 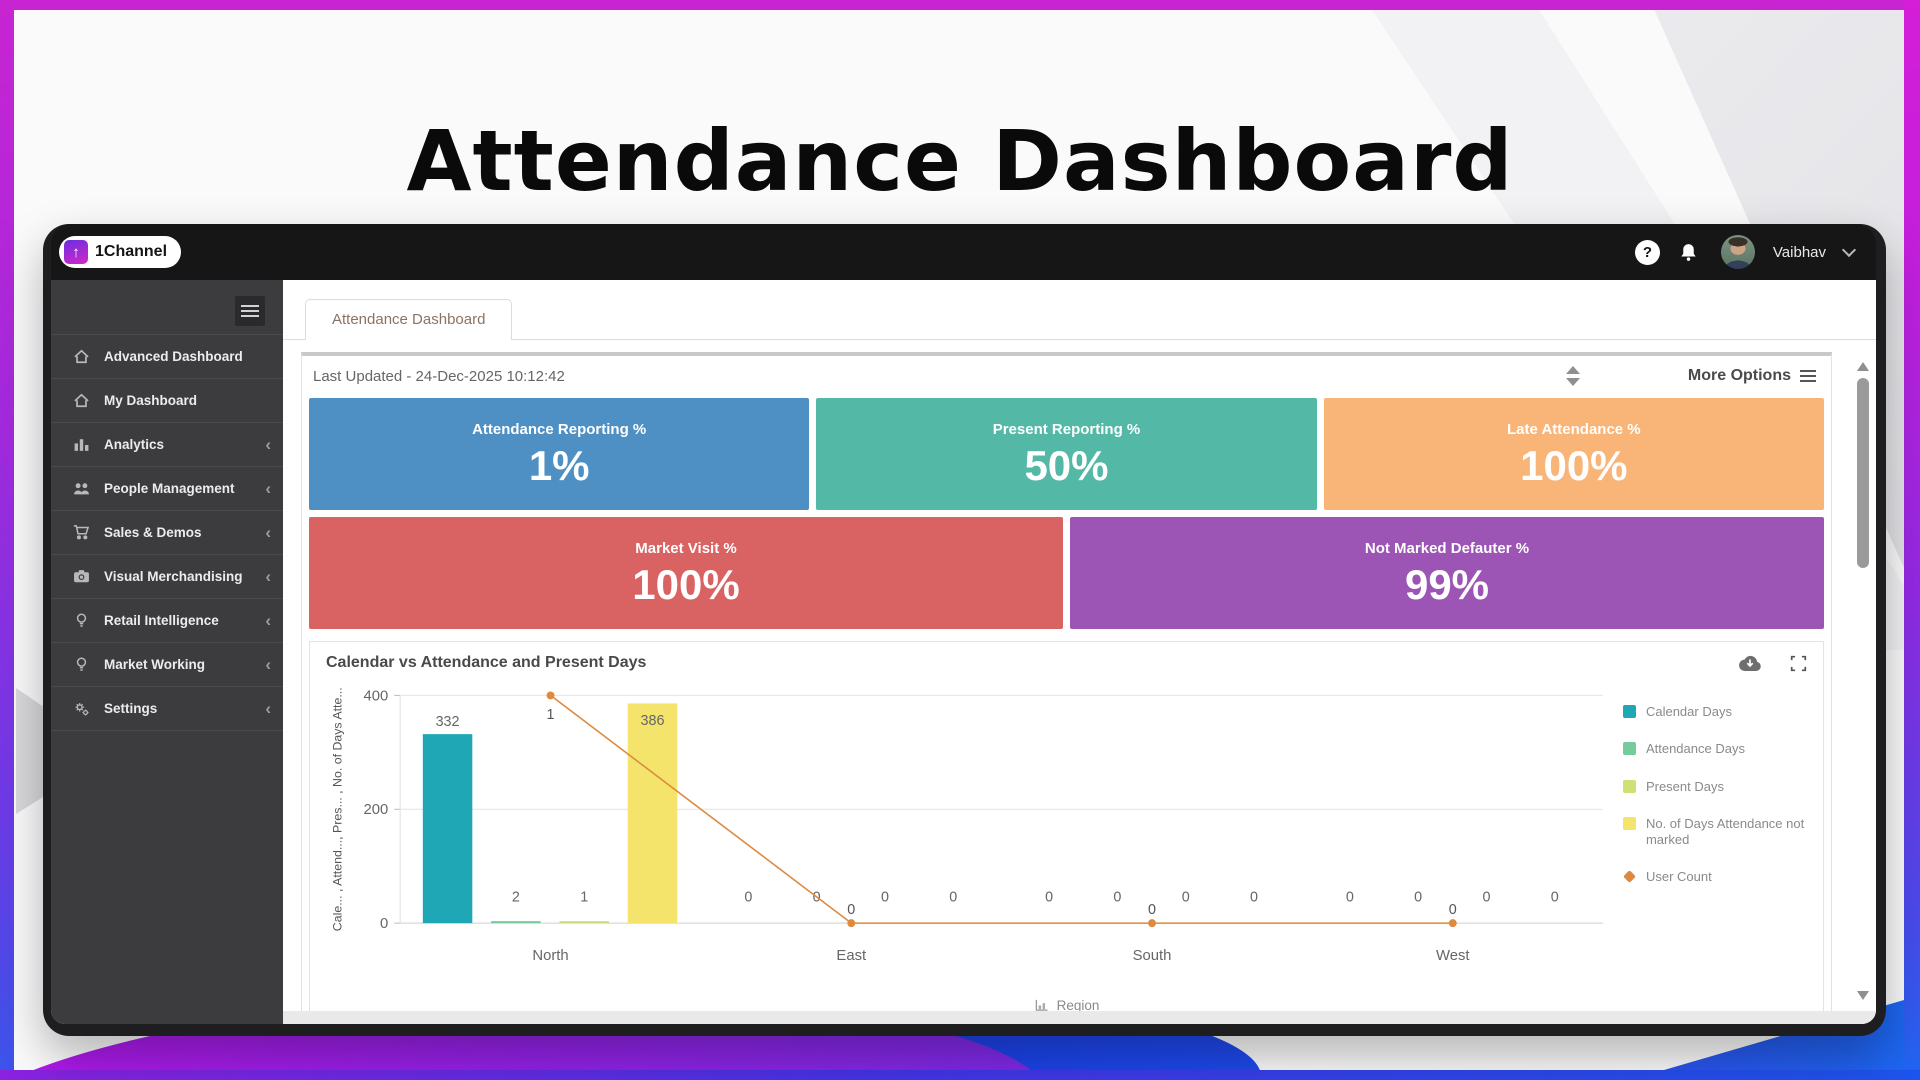 I want to click on user-name: Vaibhav, so click(x=1799, y=252).